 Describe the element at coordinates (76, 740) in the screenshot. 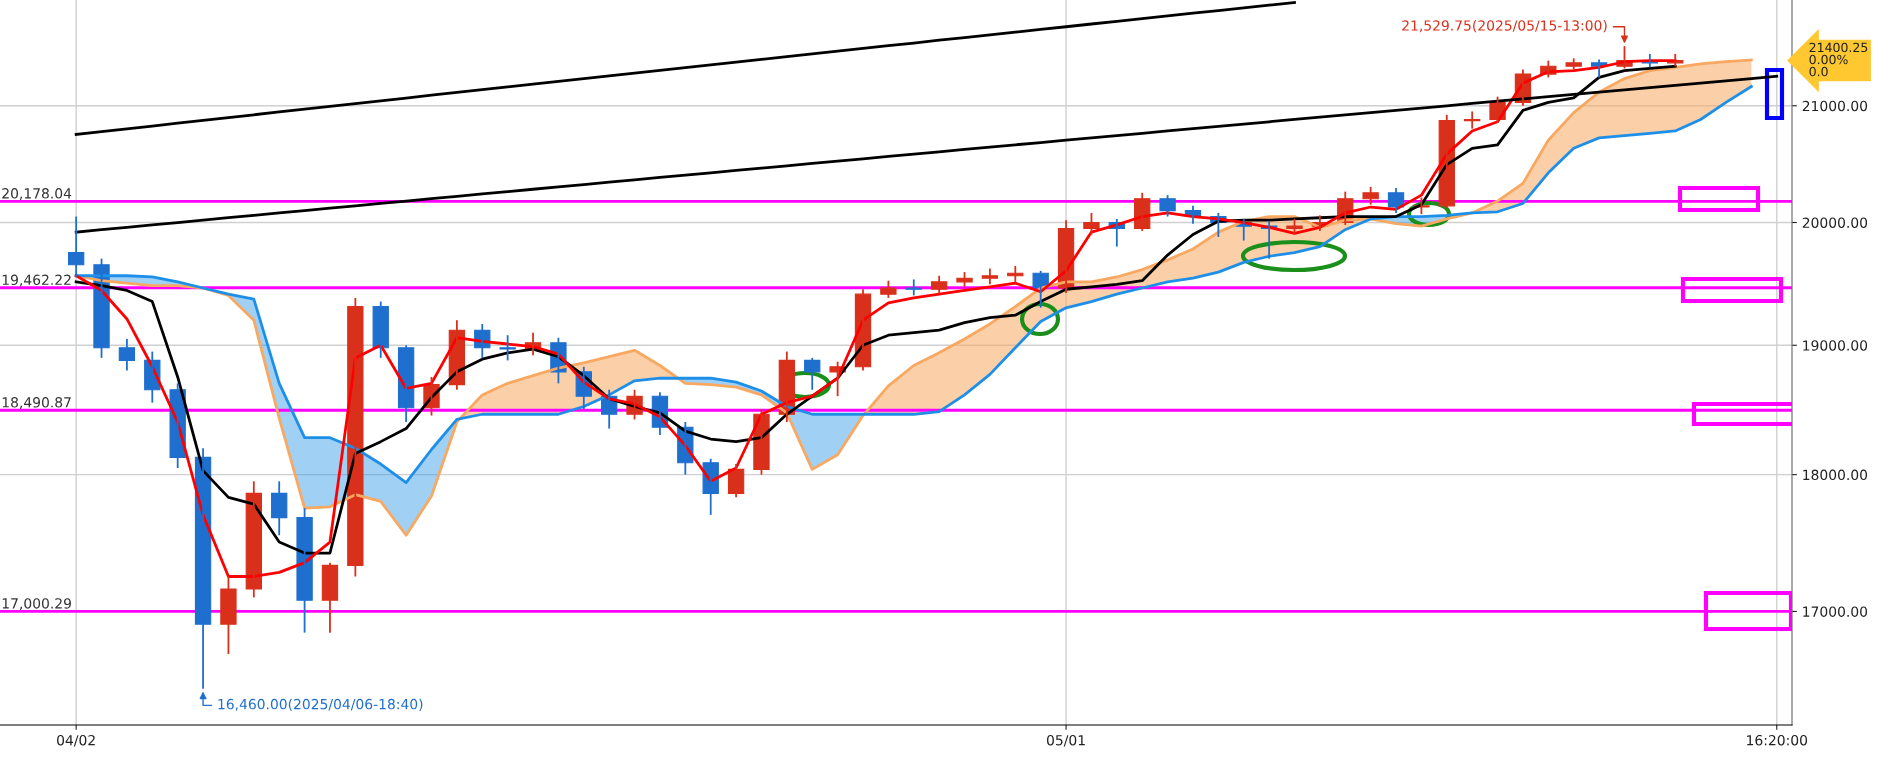

I see `x-tick-label: 04/02` at that location.